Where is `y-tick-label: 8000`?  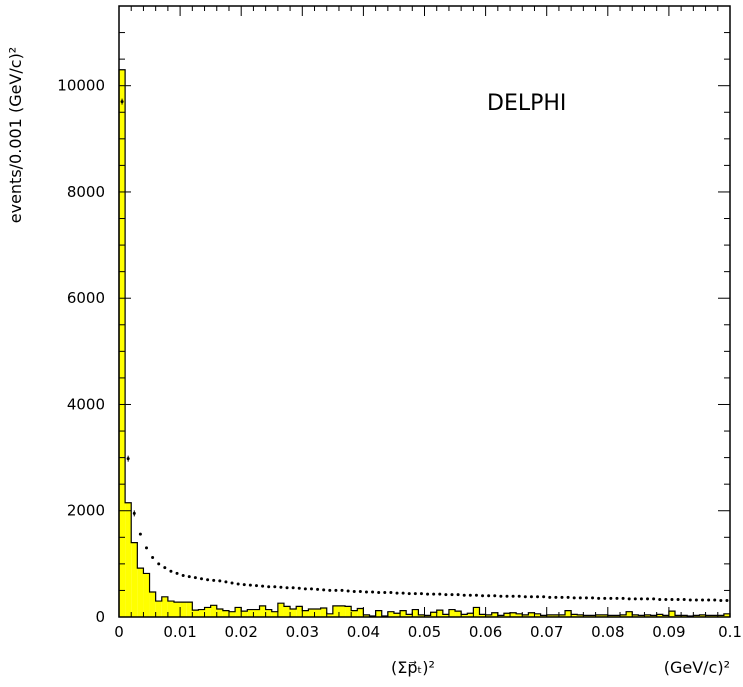 y-tick-label: 8000 is located at coordinates (86, 192).